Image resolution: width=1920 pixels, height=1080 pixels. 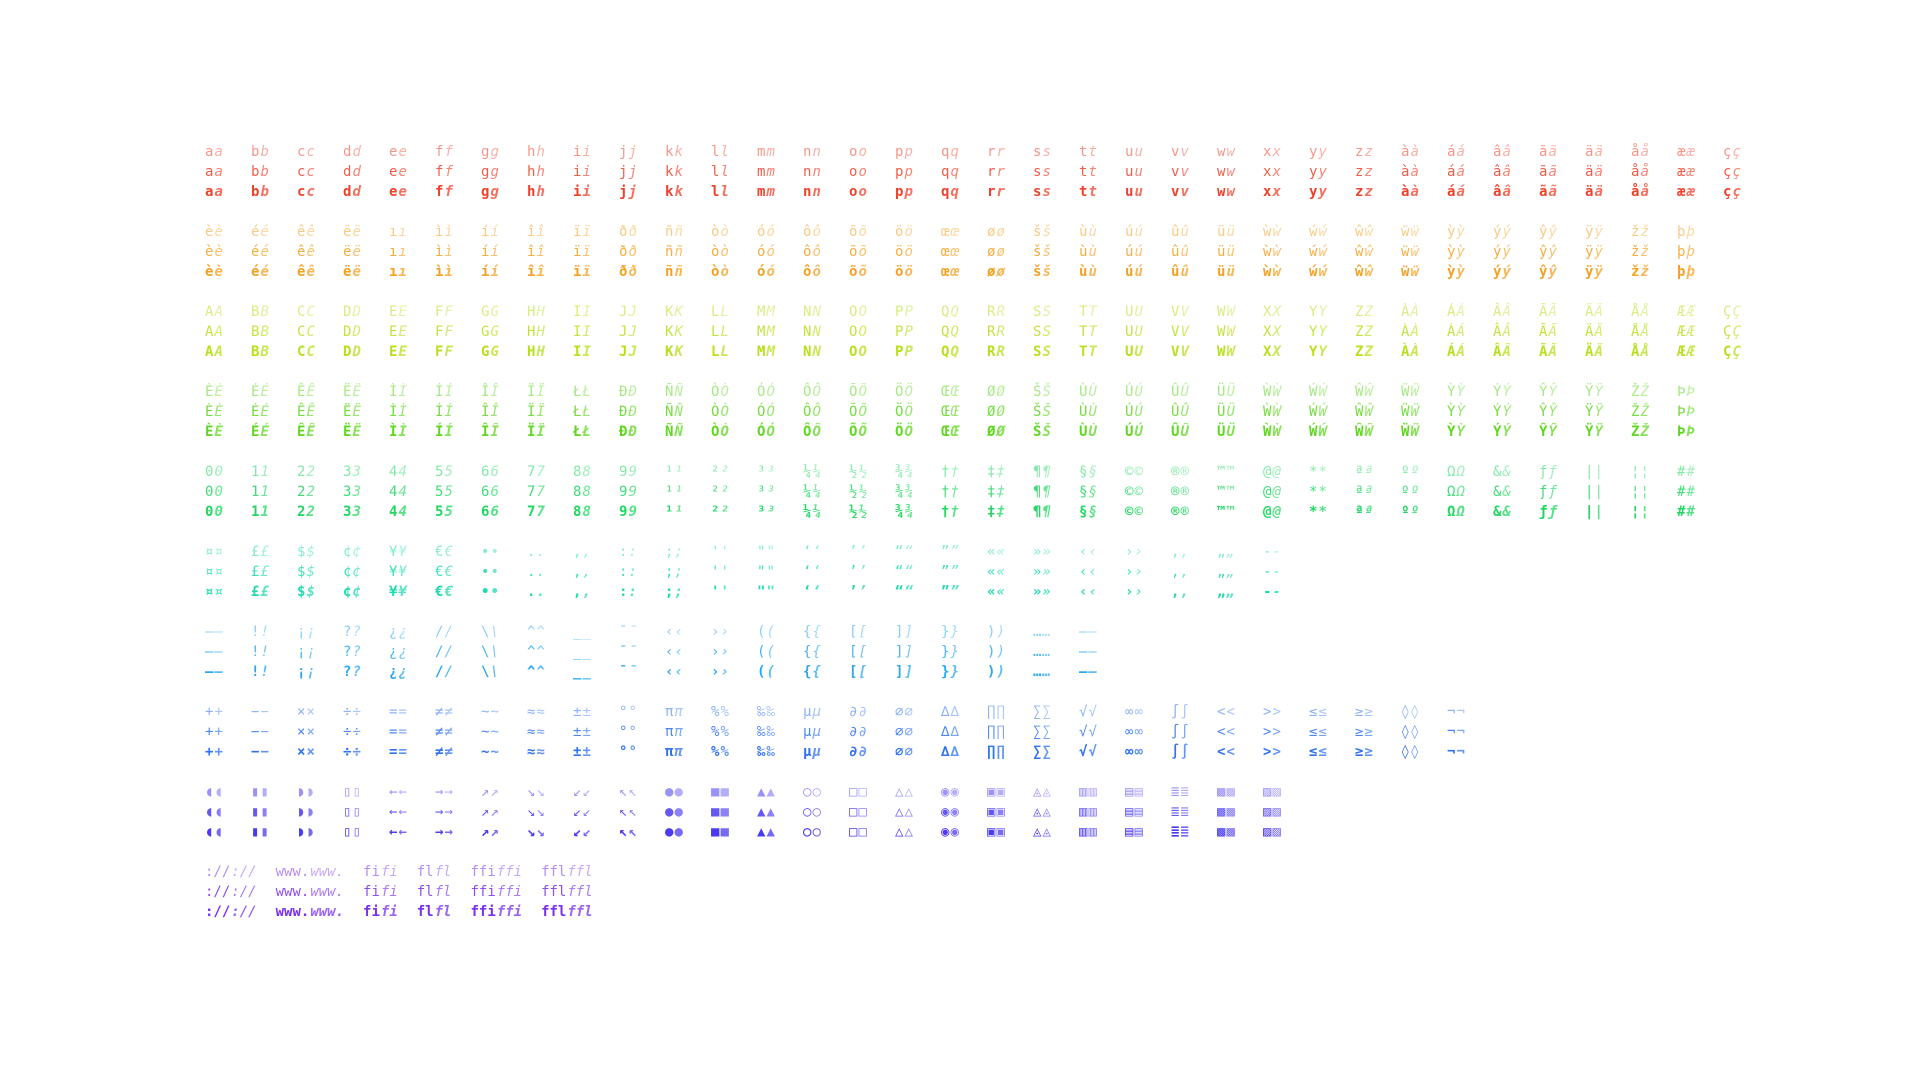 What do you see at coordinates (255, 411) in the screenshot?
I see `glyph: É` at bounding box center [255, 411].